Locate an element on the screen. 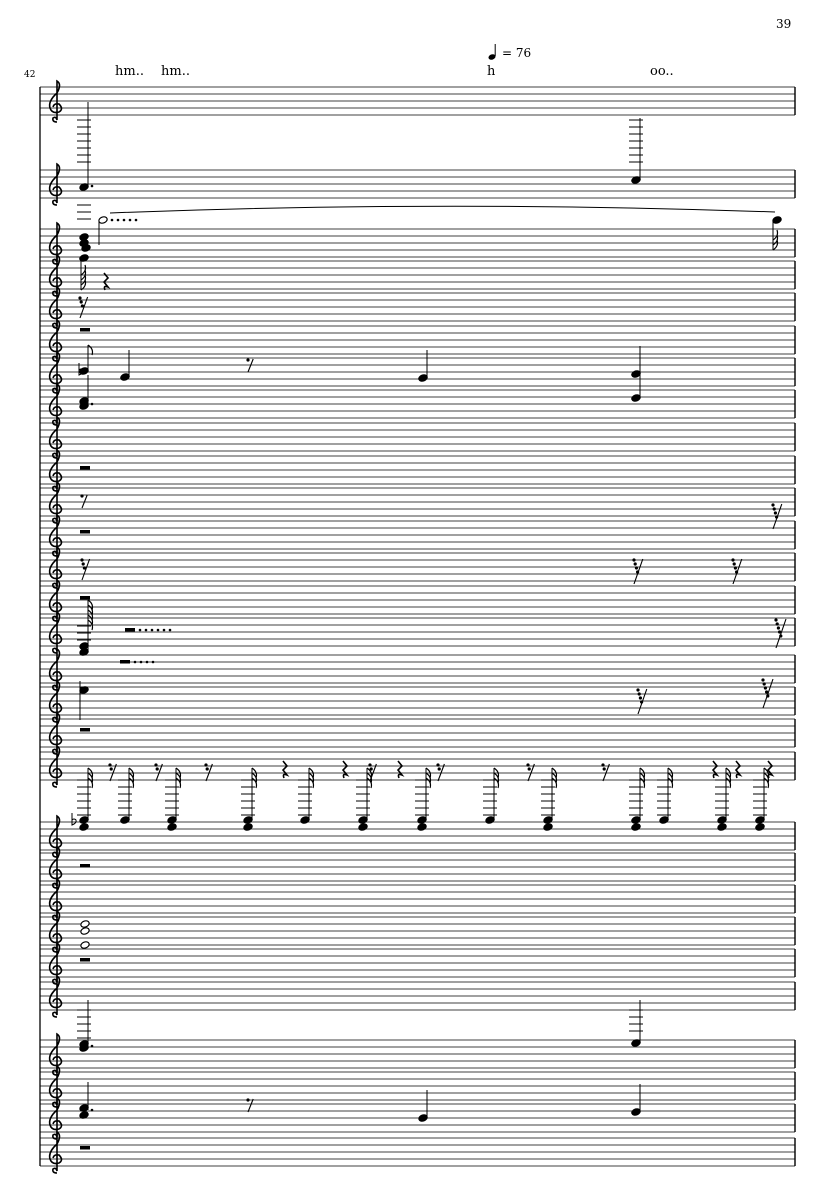 The image size is (835, 1181). page-number: 39 is located at coordinates (784, 24).